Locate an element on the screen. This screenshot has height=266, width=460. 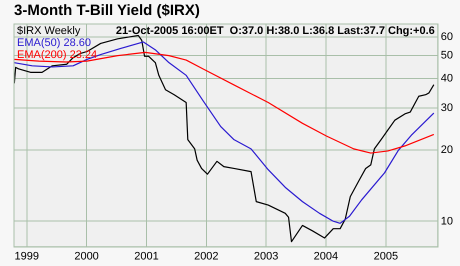
annotation: 21-Oct-2005 16:00ET O:37.0 H:38.0 L:36.8 Last:37.7 Chg:+0.6 is located at coordinates (275, 31).